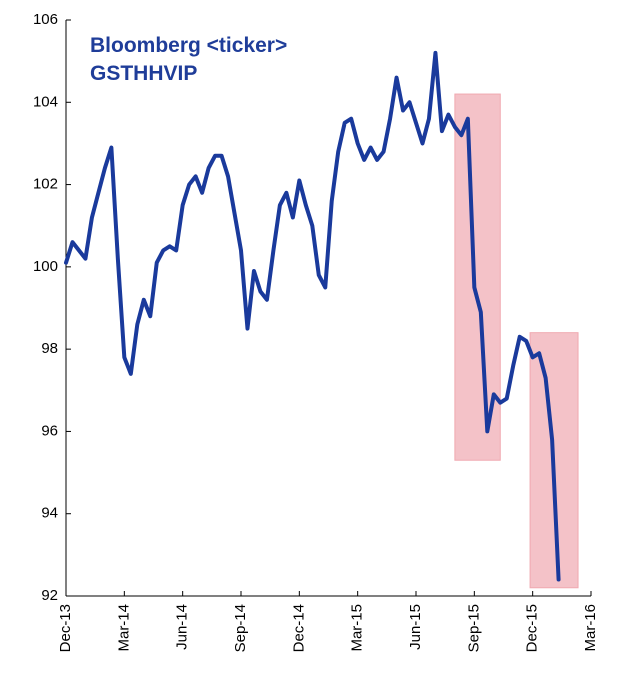 Image resolution: width=620 pixels, height=693 pixels. I want to click on x-tick-label: Sep-15, so click(473, 628).